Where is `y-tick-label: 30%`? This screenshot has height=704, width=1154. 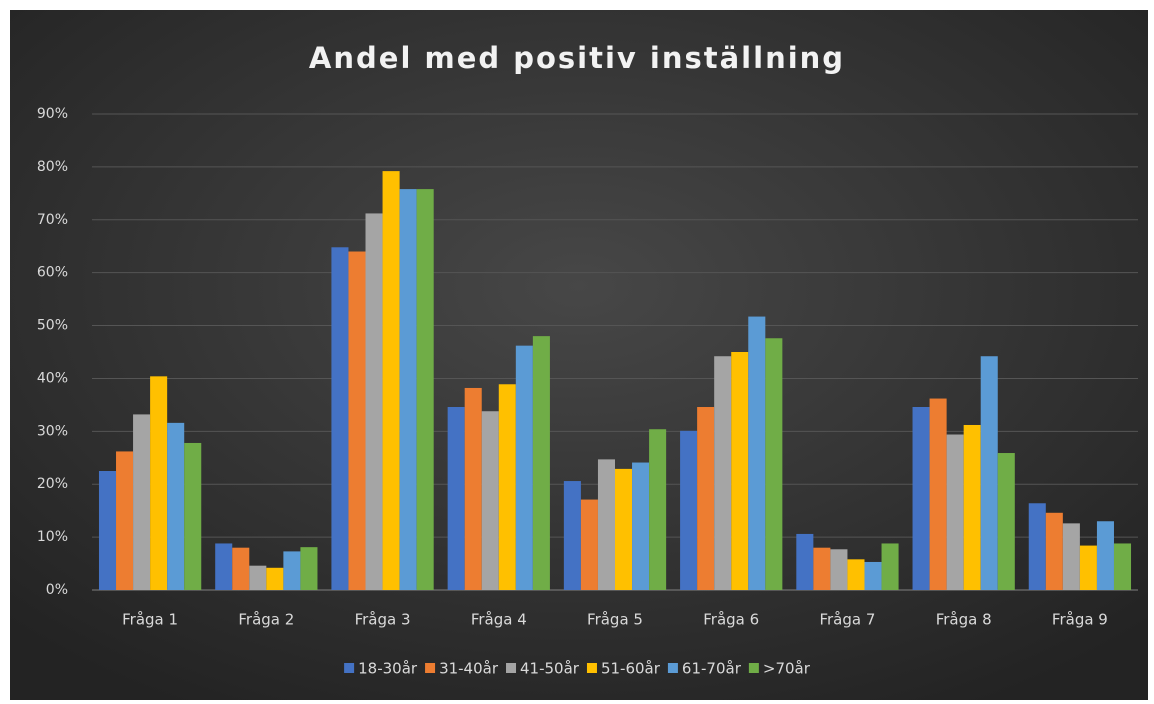
y-tick-label: 30% is located at coordinates (52, 431).